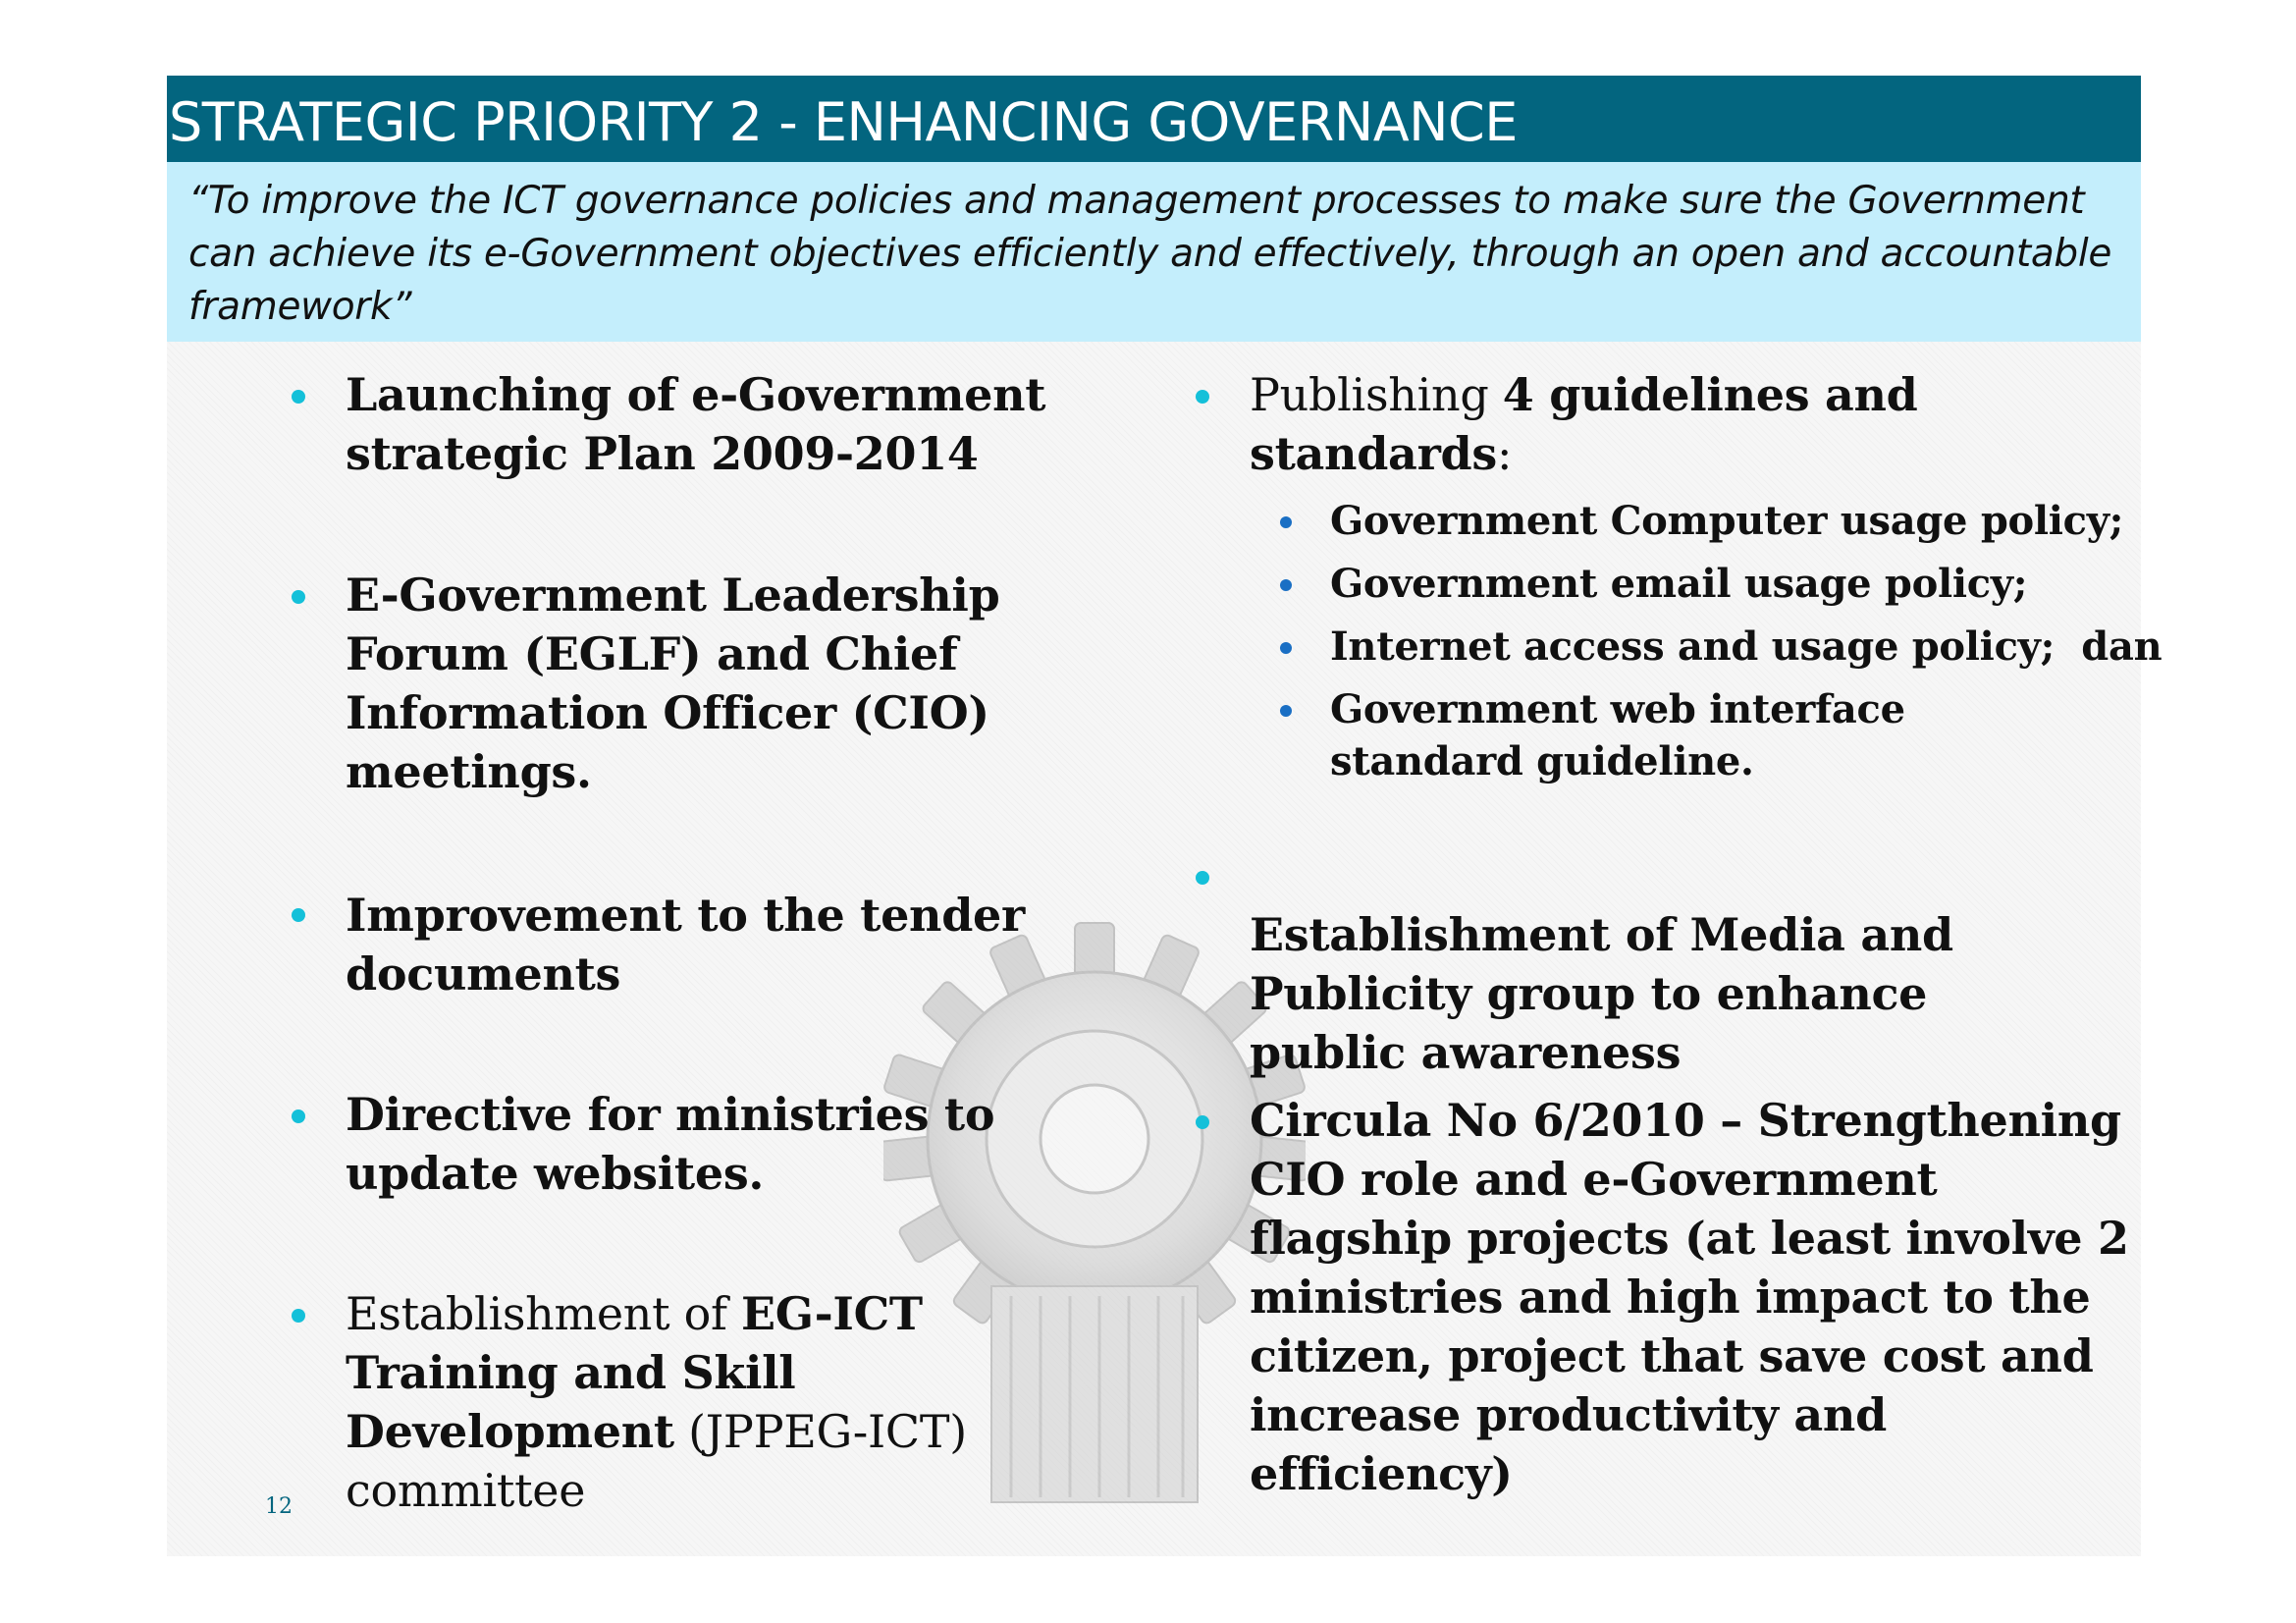  What do you see at coordinates (1727, 521) in the screenshot?
I see `sub-item-computer-usage-policy: Government Computer usage policy;` at bounding box center [1727, 521].